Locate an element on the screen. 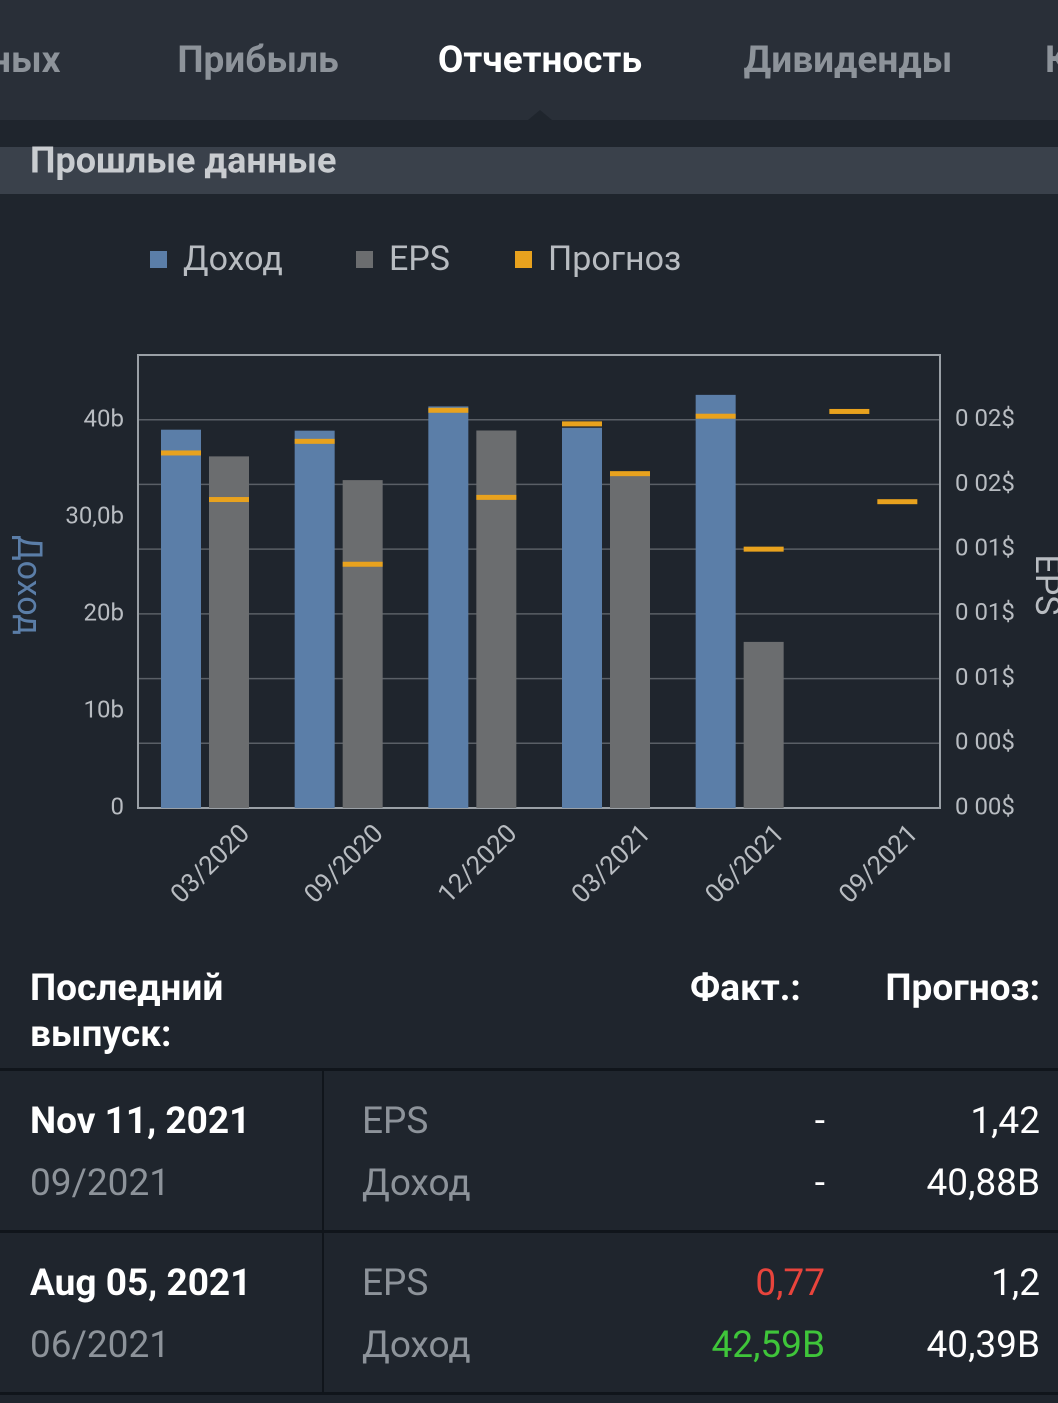 The height and width of the screenshot is (1403, 1058). header-release: Последний выпуск: is located at coordinates (127, 1011).